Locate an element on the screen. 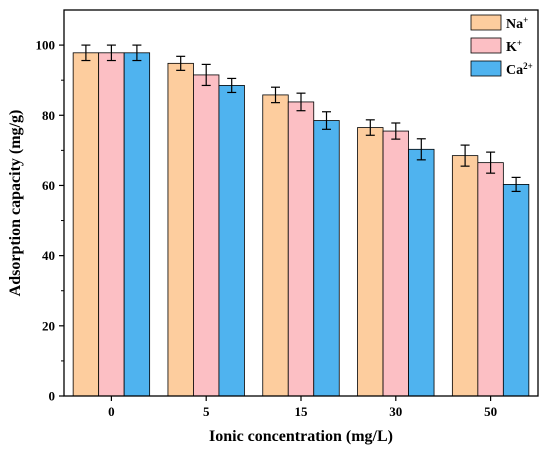 This screenshot has width=550, height=449. y-axis: 0 20 40 60 80 100 is located at coordinates (50, 221).